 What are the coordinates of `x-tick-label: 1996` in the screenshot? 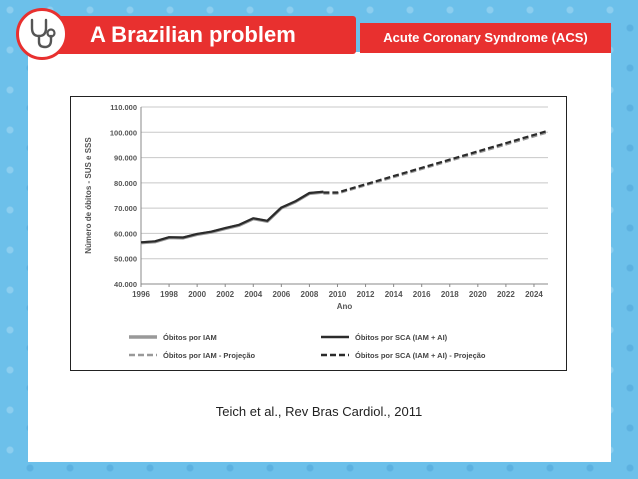 It's located at (141, 294).